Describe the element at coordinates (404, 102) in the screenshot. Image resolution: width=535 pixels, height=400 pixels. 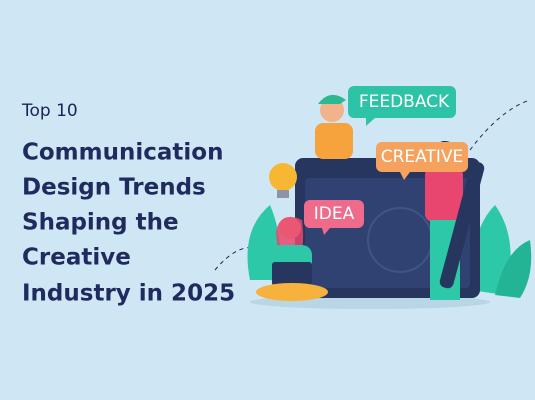
I see `bubble-label: FEEDBACK` at that location.